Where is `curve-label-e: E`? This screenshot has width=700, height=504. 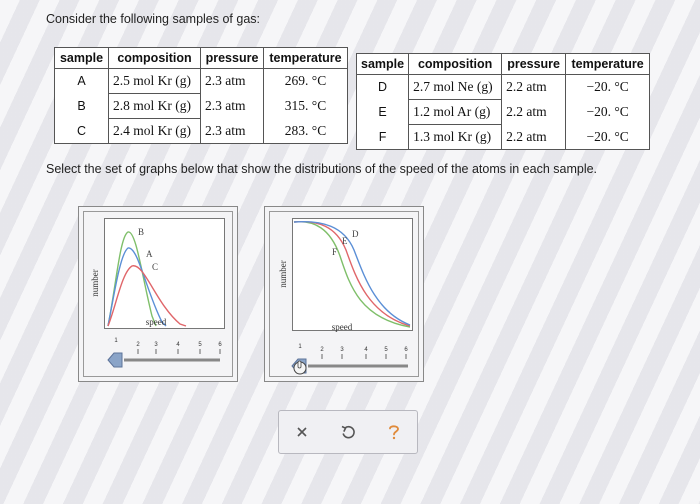 curve-label-e: E is located at coordinates (345, 241).